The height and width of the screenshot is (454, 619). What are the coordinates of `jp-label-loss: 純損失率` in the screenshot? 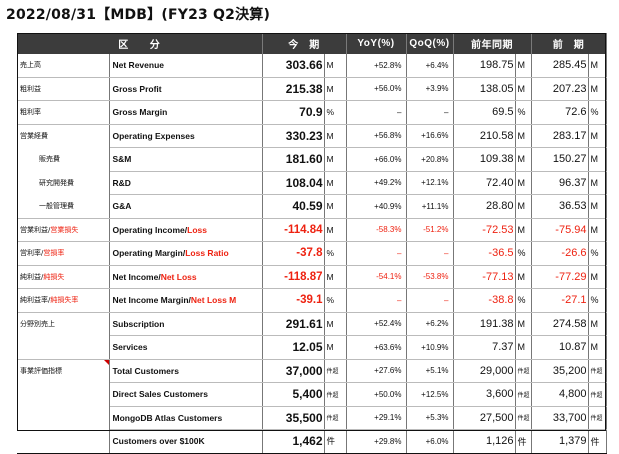 It's located at (64, 300).